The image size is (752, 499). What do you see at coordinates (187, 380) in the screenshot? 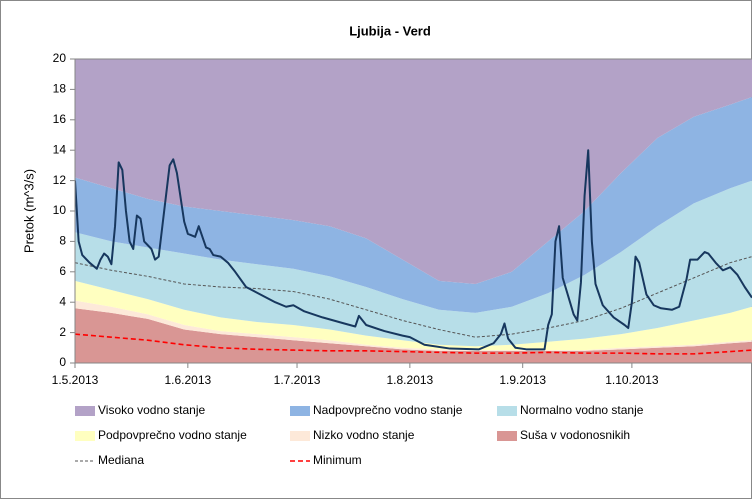
I see `x-tick-label: 1.6.2013` at bounding box center [187, 380].